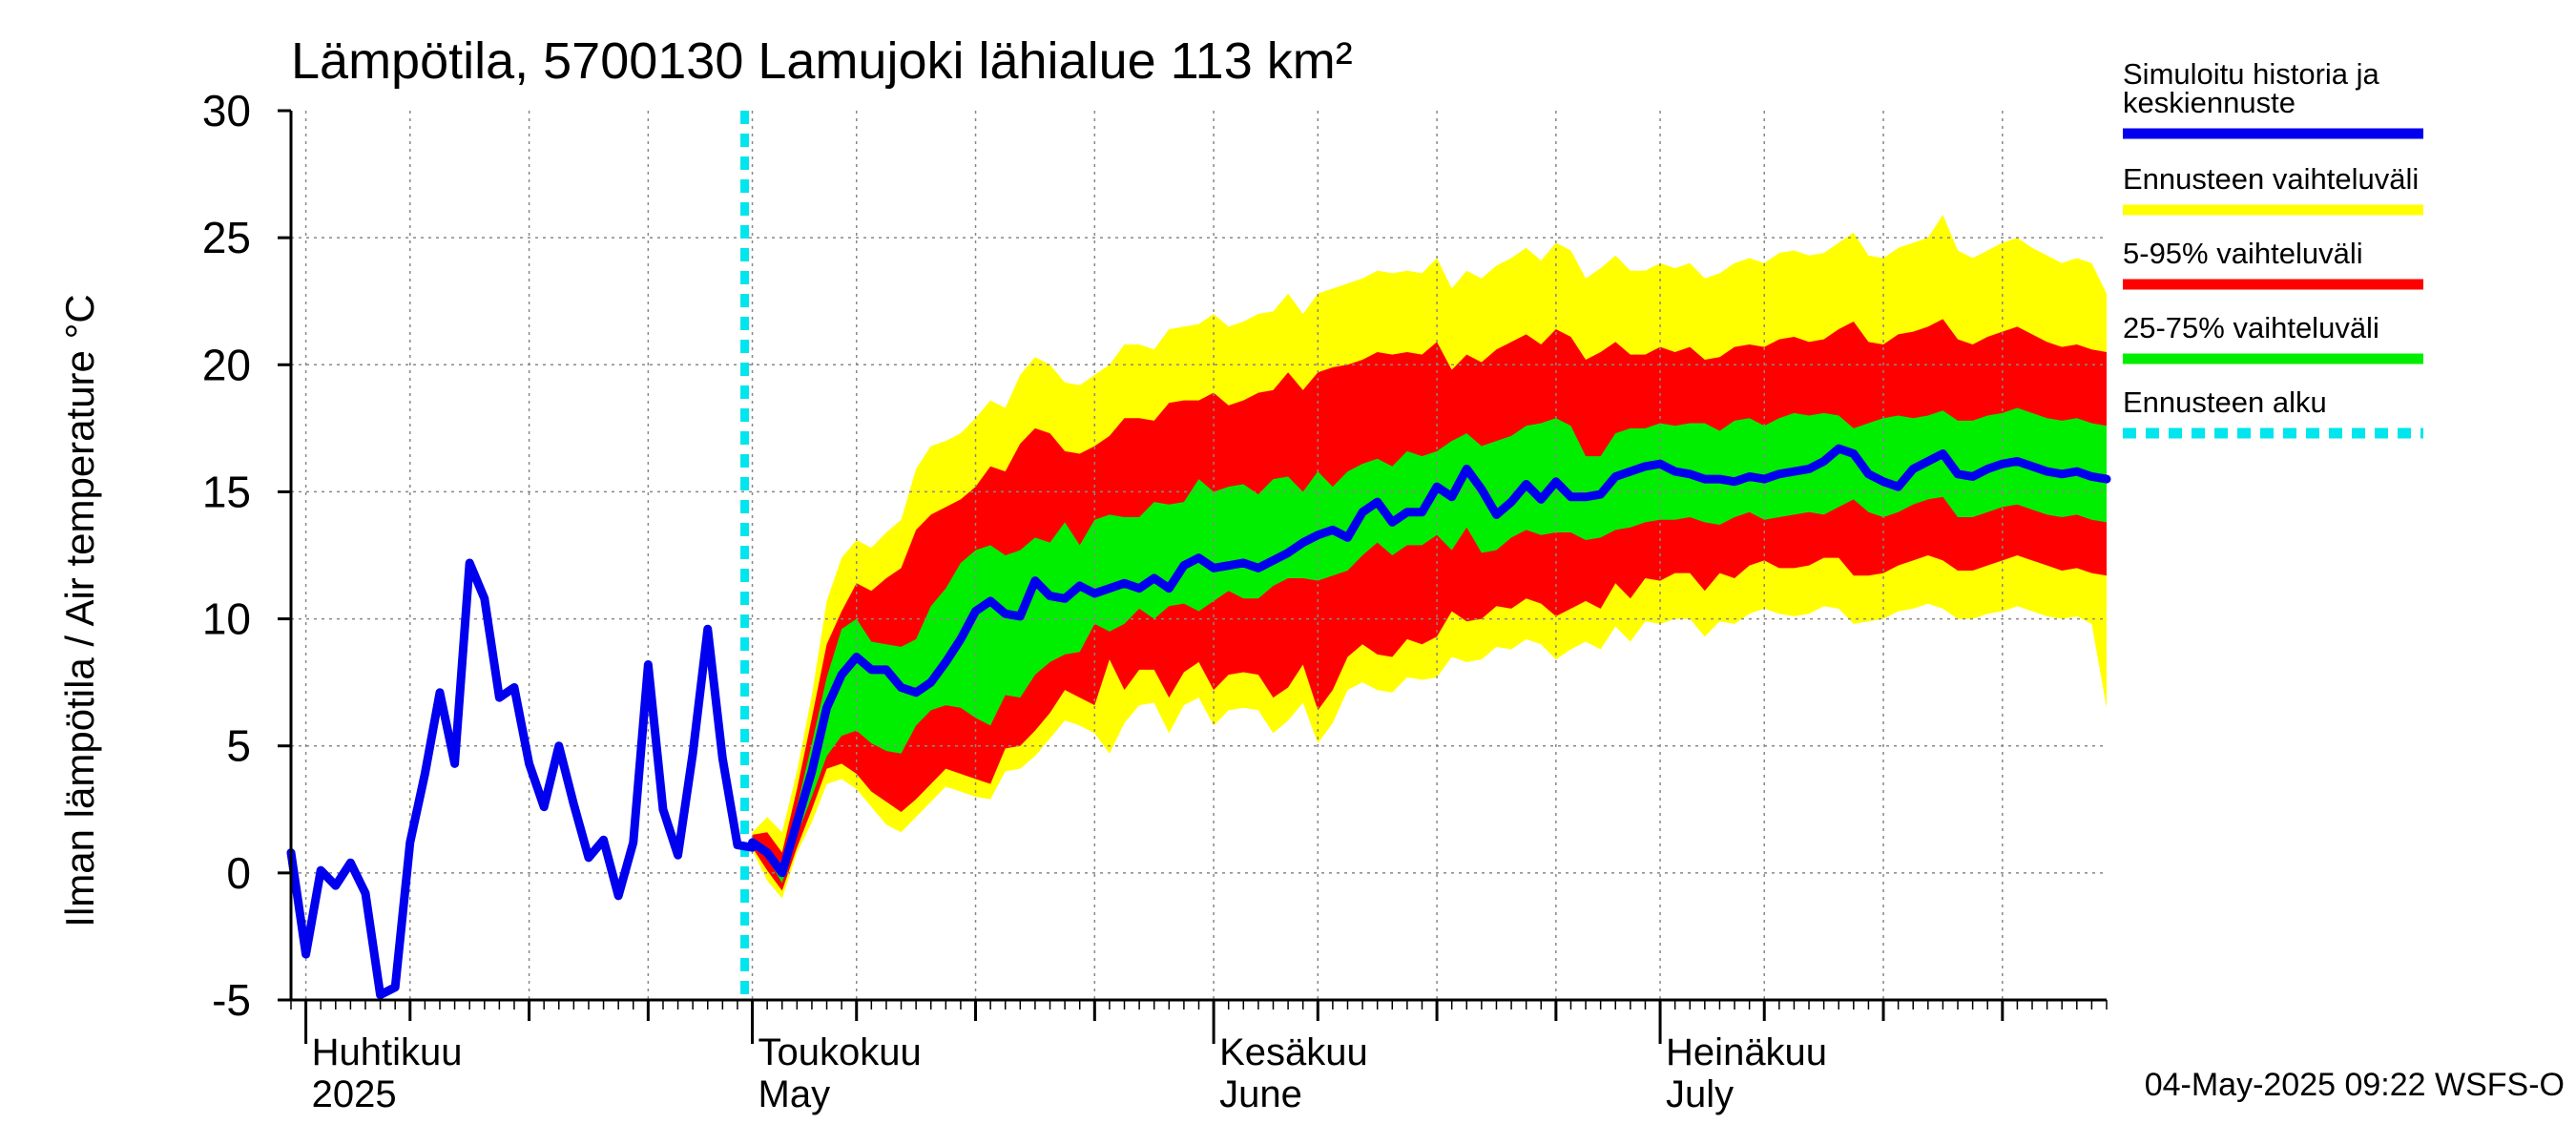 The image size is (2576, 1145). Describe the element at coordinates (238, 746) in the screenshot. I see `y-tick-label: 5` at that location.